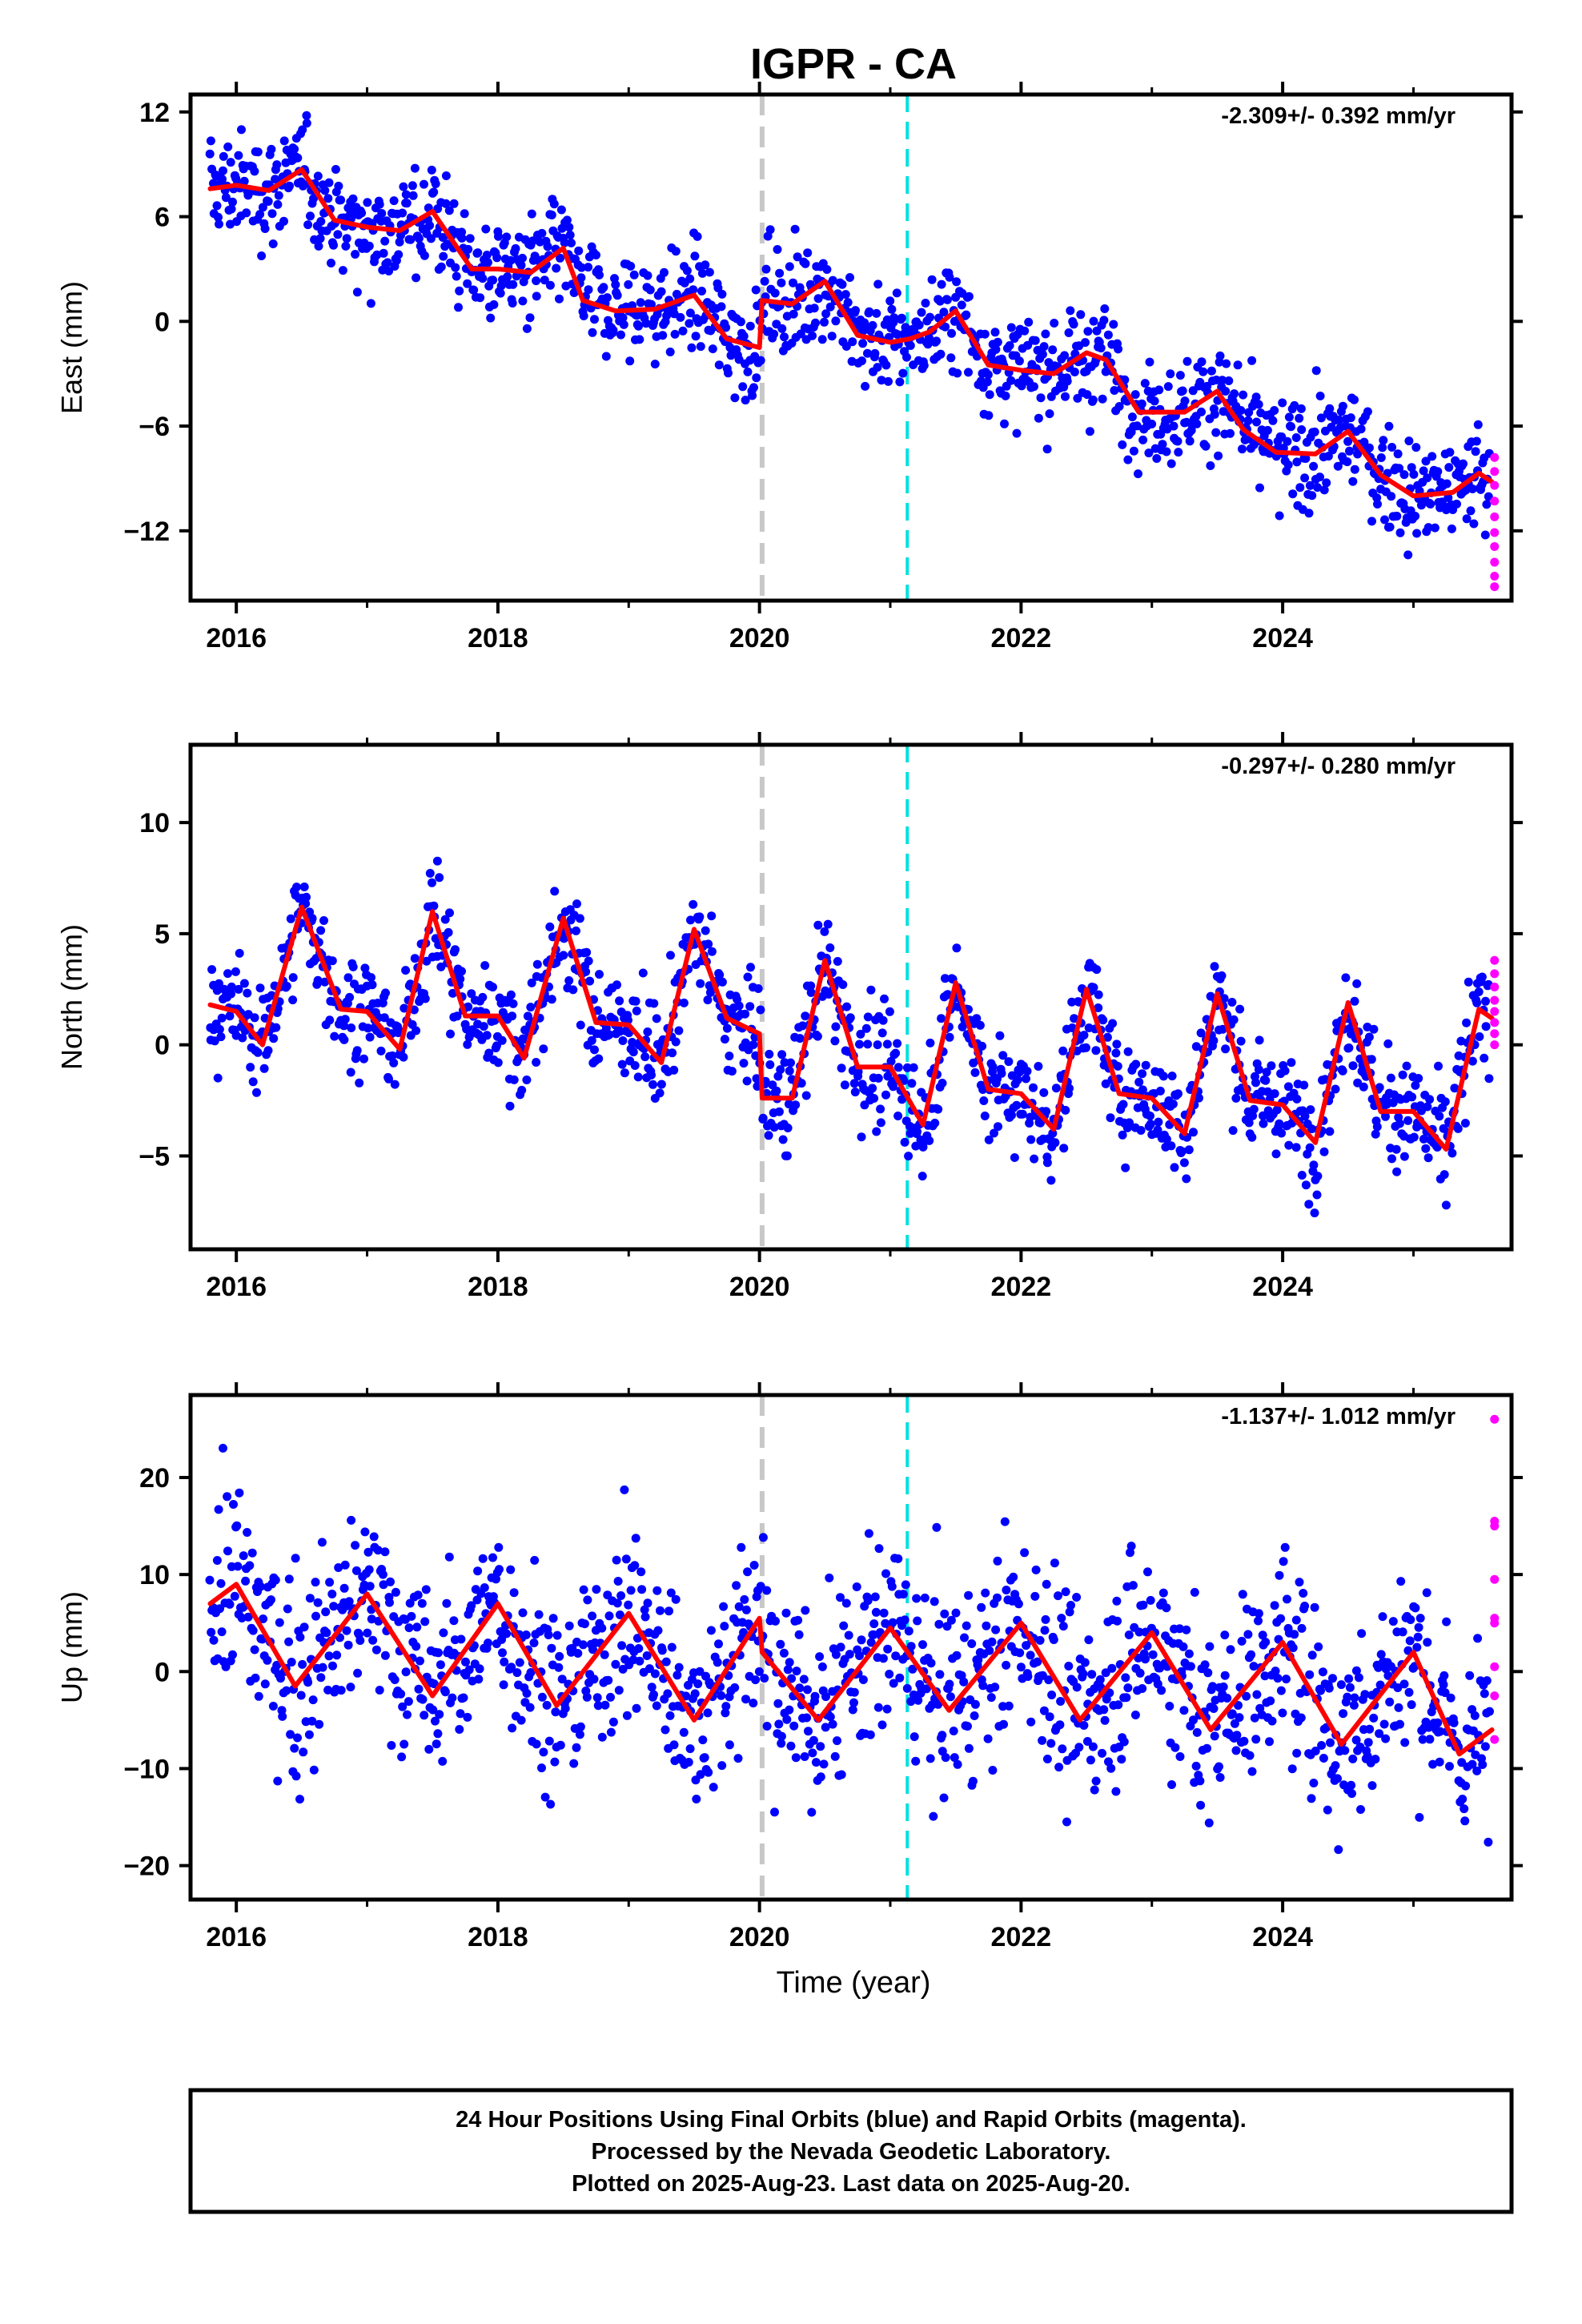 The image size is (1582, 2324). I want to click on east-model-curve, so click(851, 333).